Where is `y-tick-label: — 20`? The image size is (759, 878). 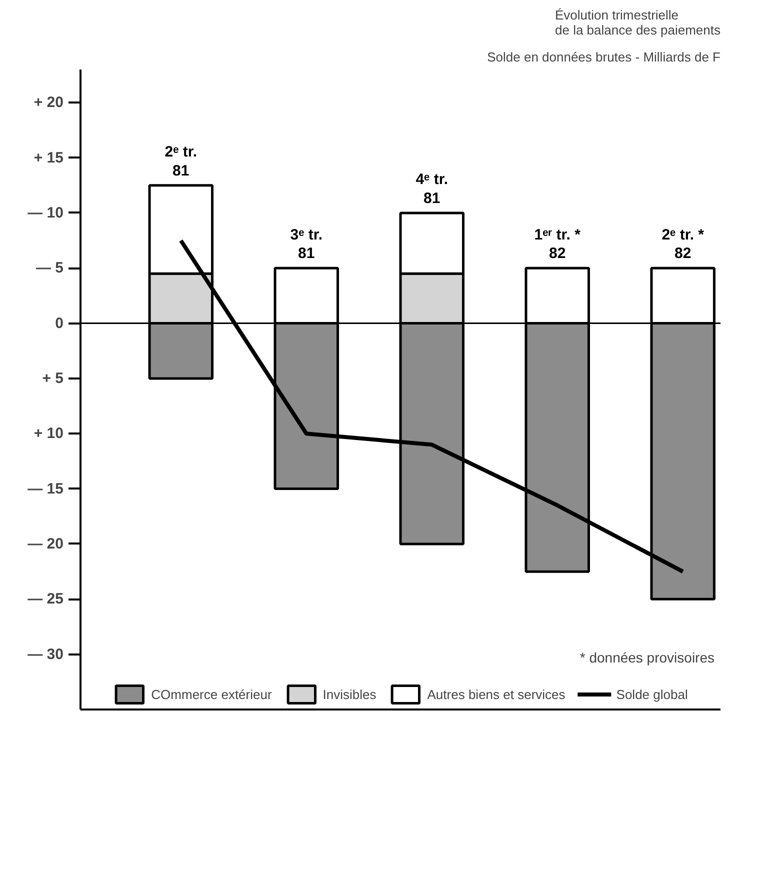
y-tick-label: — 20 is located at coordinates (46, 543).